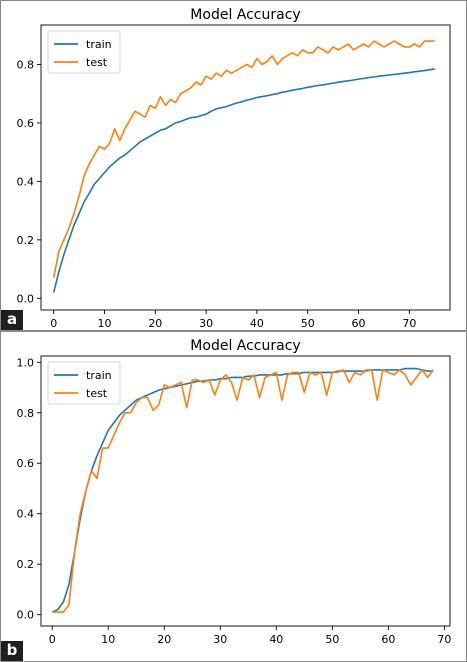  I want to click on y-tick-label: 1.0, so click(26, 362).